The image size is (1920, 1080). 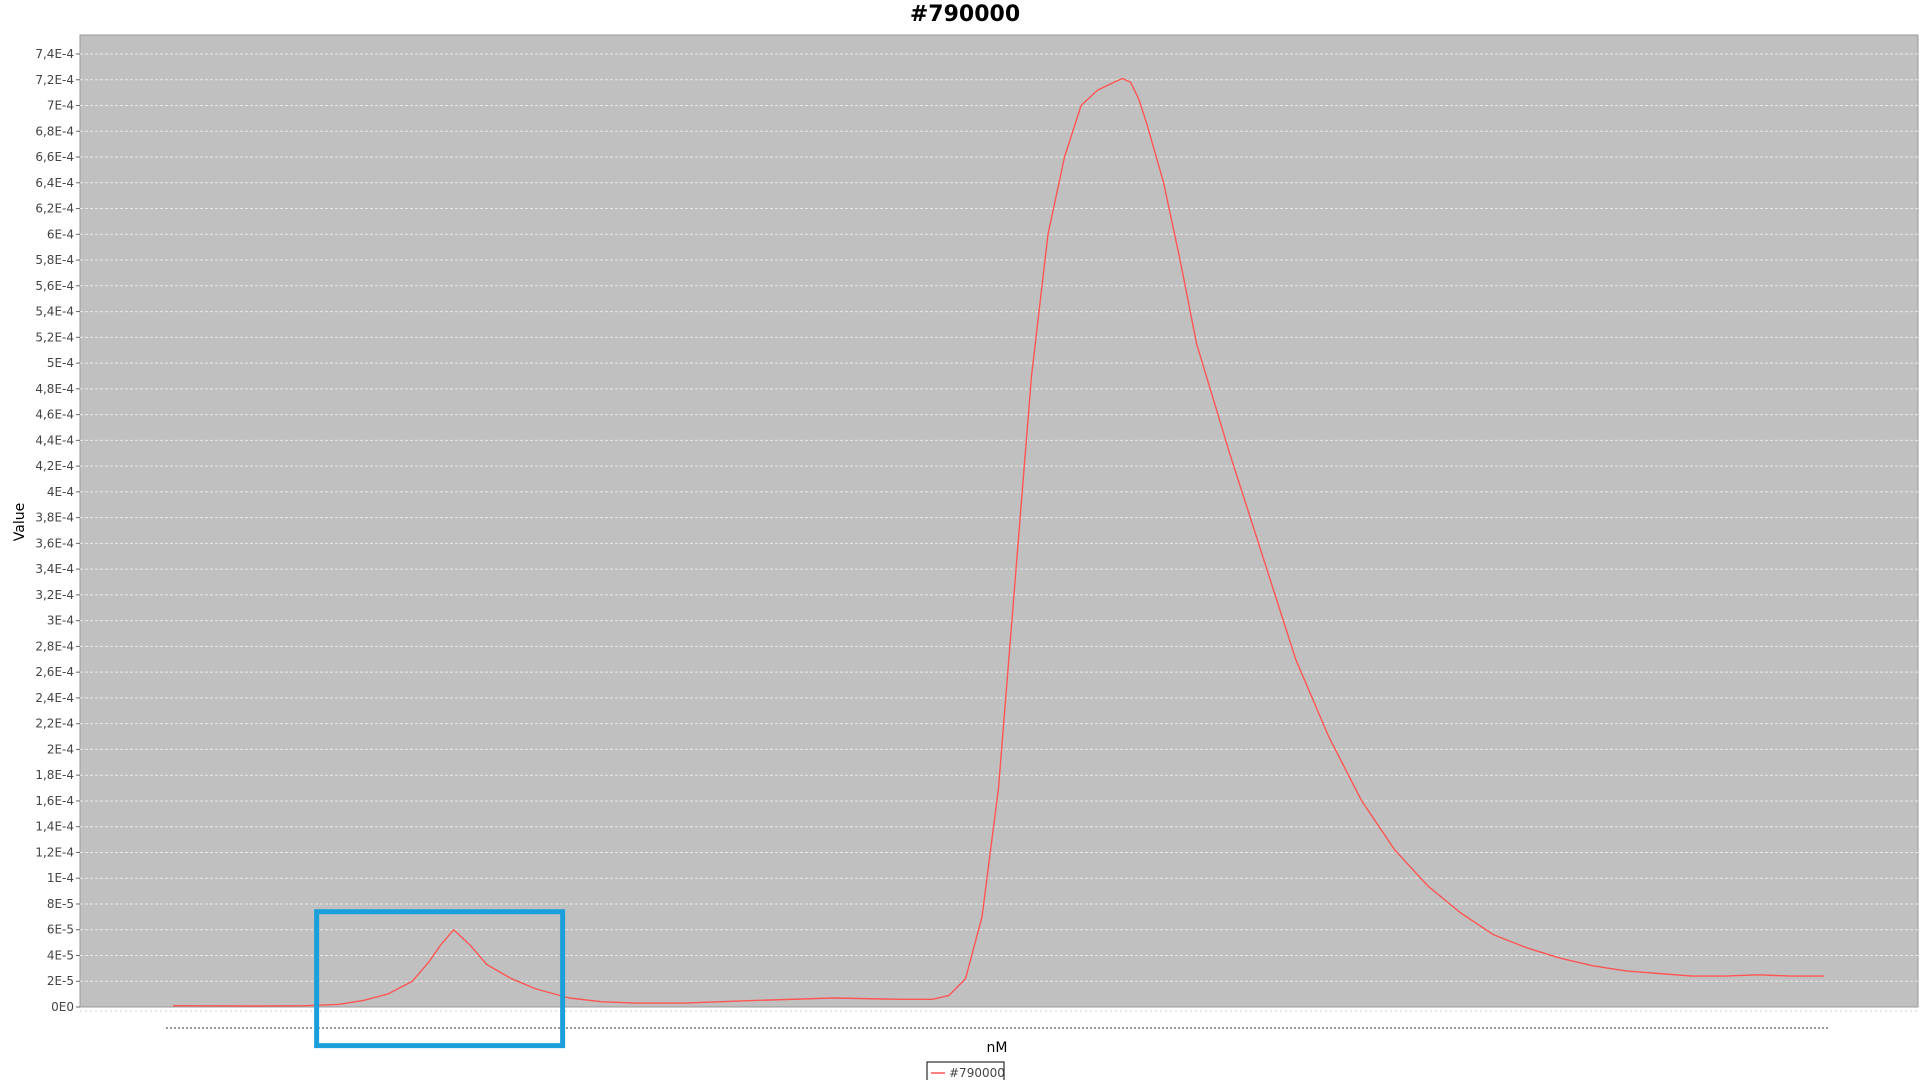 What do you see at coordinates (54, 260) in the screenshot?
I see `y-tick-label: 5,8E-4` at bounding box center [54, 260].